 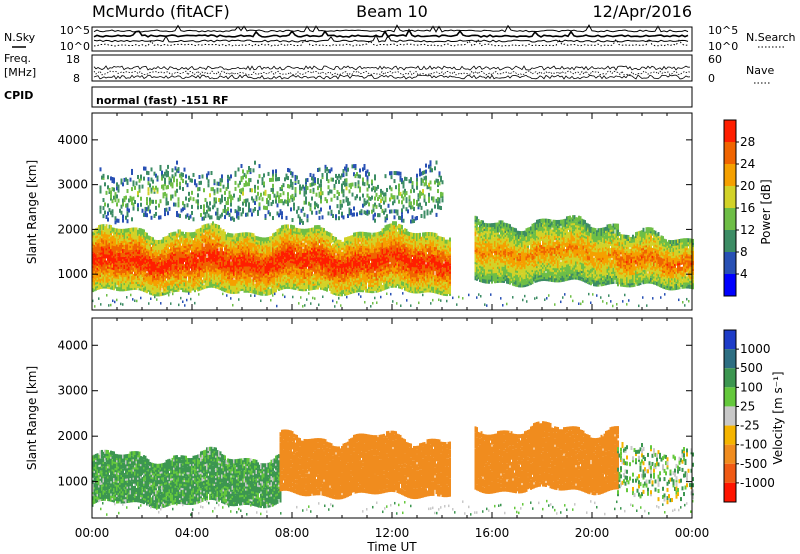 What do you see at coordinates (161, 11) in the screenshot?
I see `station-title: McMurdo (fitACF)` at bounding box center [161, 11].